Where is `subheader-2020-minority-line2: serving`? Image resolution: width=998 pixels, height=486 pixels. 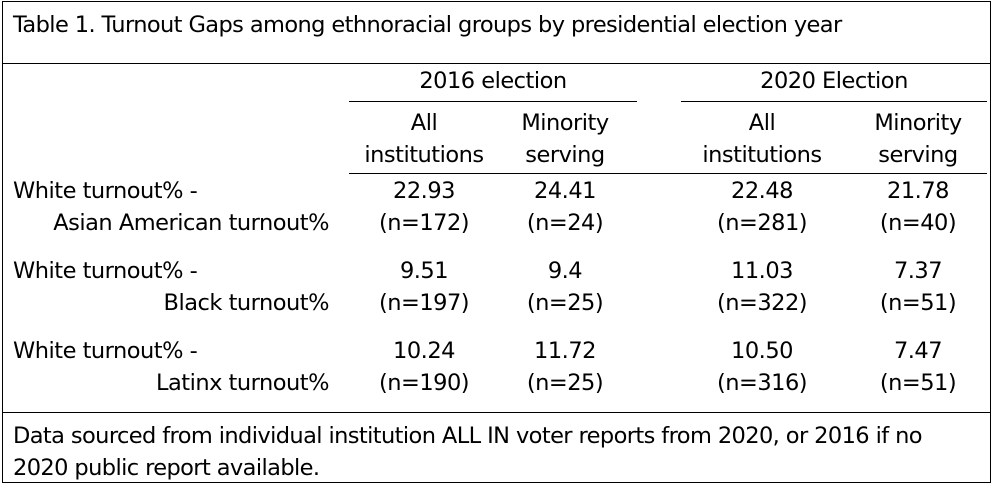
subheader-2020-minority-line2: serving is located at coordinates (918, 155).